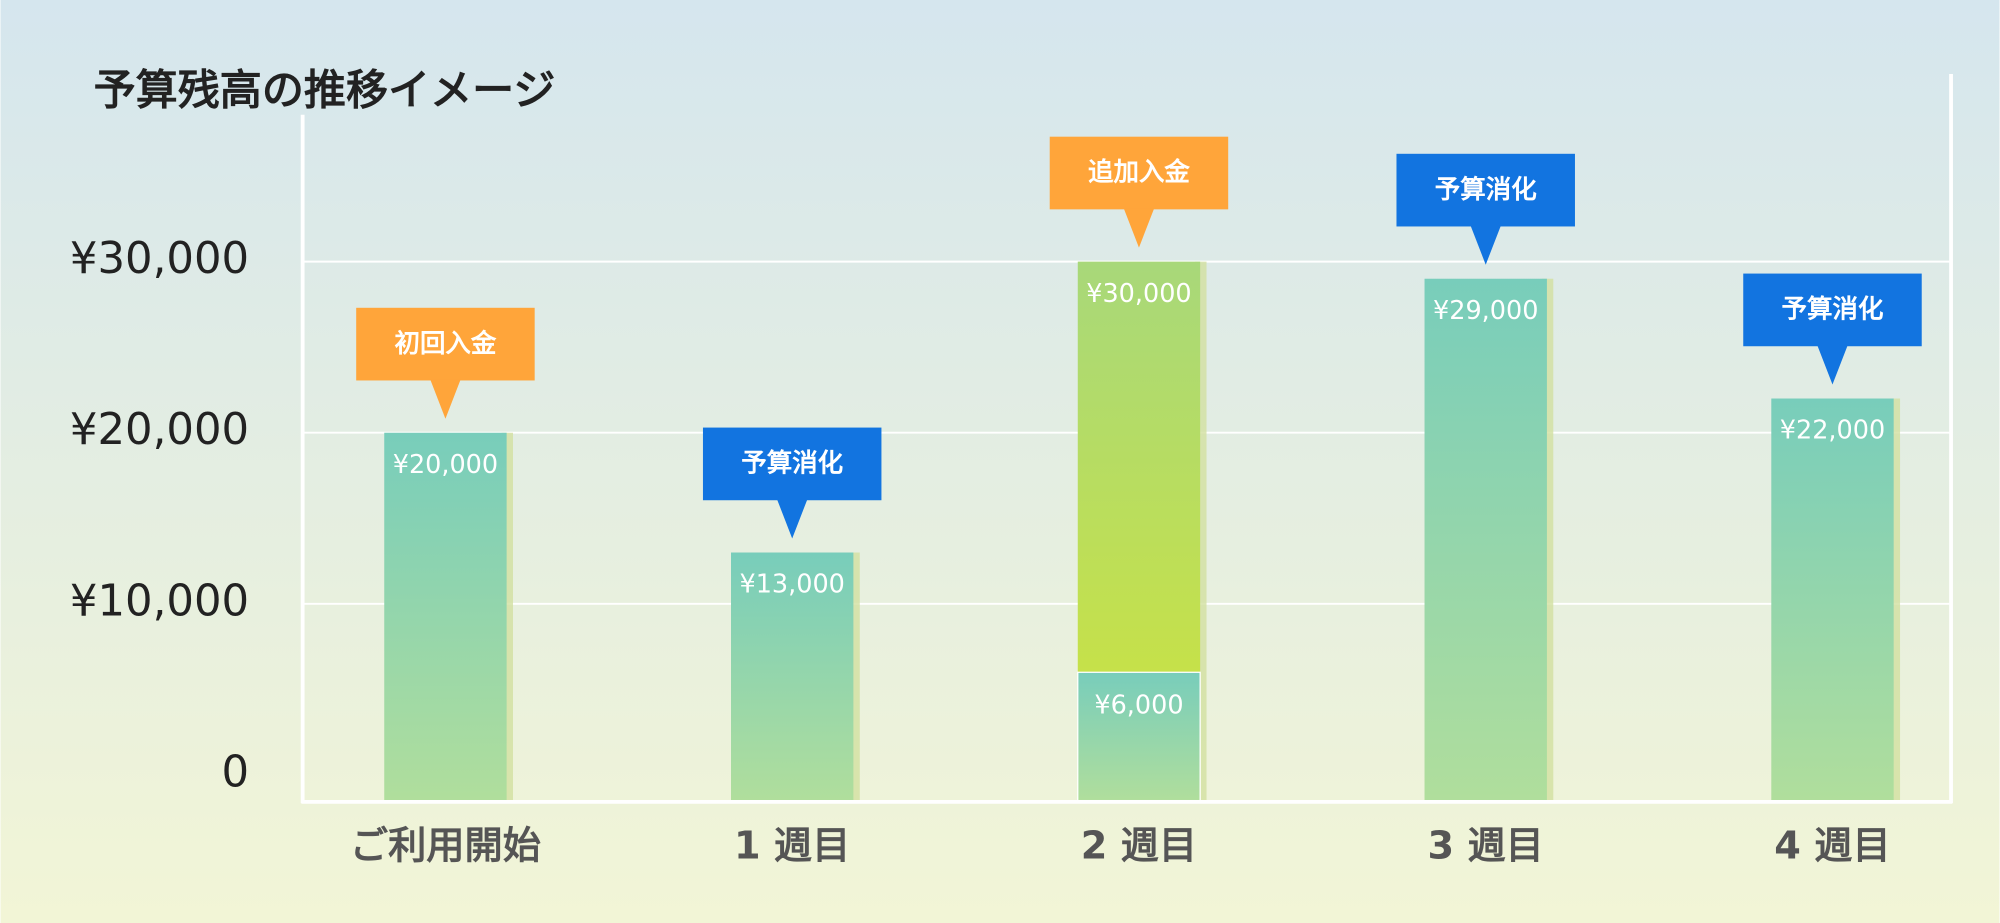 The image size is (2000, 923). I want to click on chart-title: 予算残高の推移イメージ, so click(325, 90).